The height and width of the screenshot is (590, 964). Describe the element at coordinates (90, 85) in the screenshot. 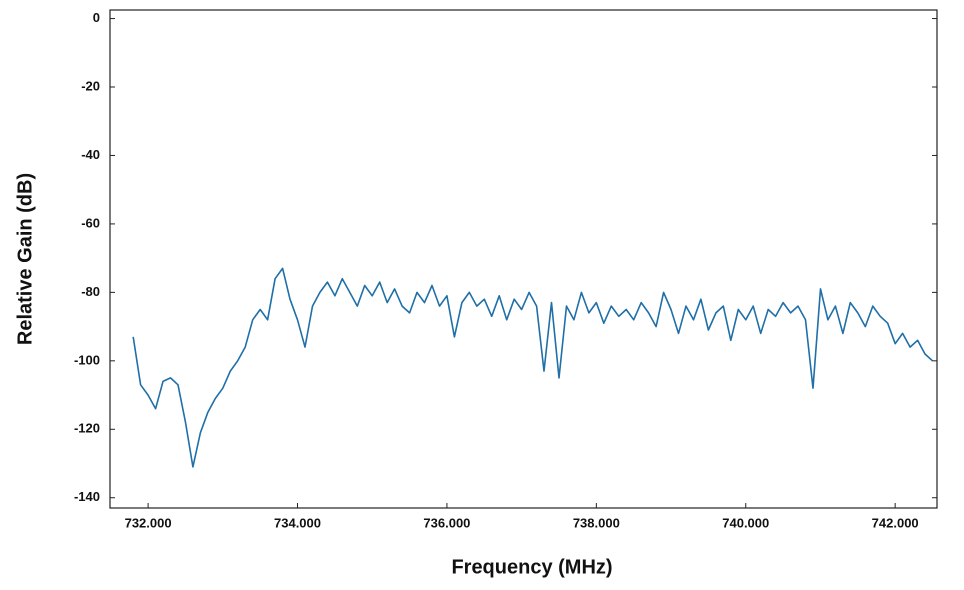

I see `y-tick-label: -20` at that location.